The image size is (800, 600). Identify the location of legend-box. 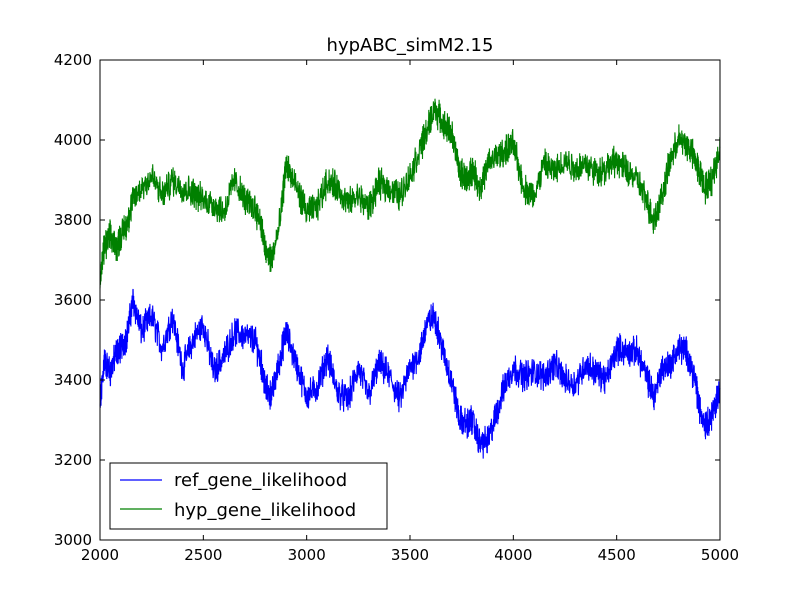
(248, 496).